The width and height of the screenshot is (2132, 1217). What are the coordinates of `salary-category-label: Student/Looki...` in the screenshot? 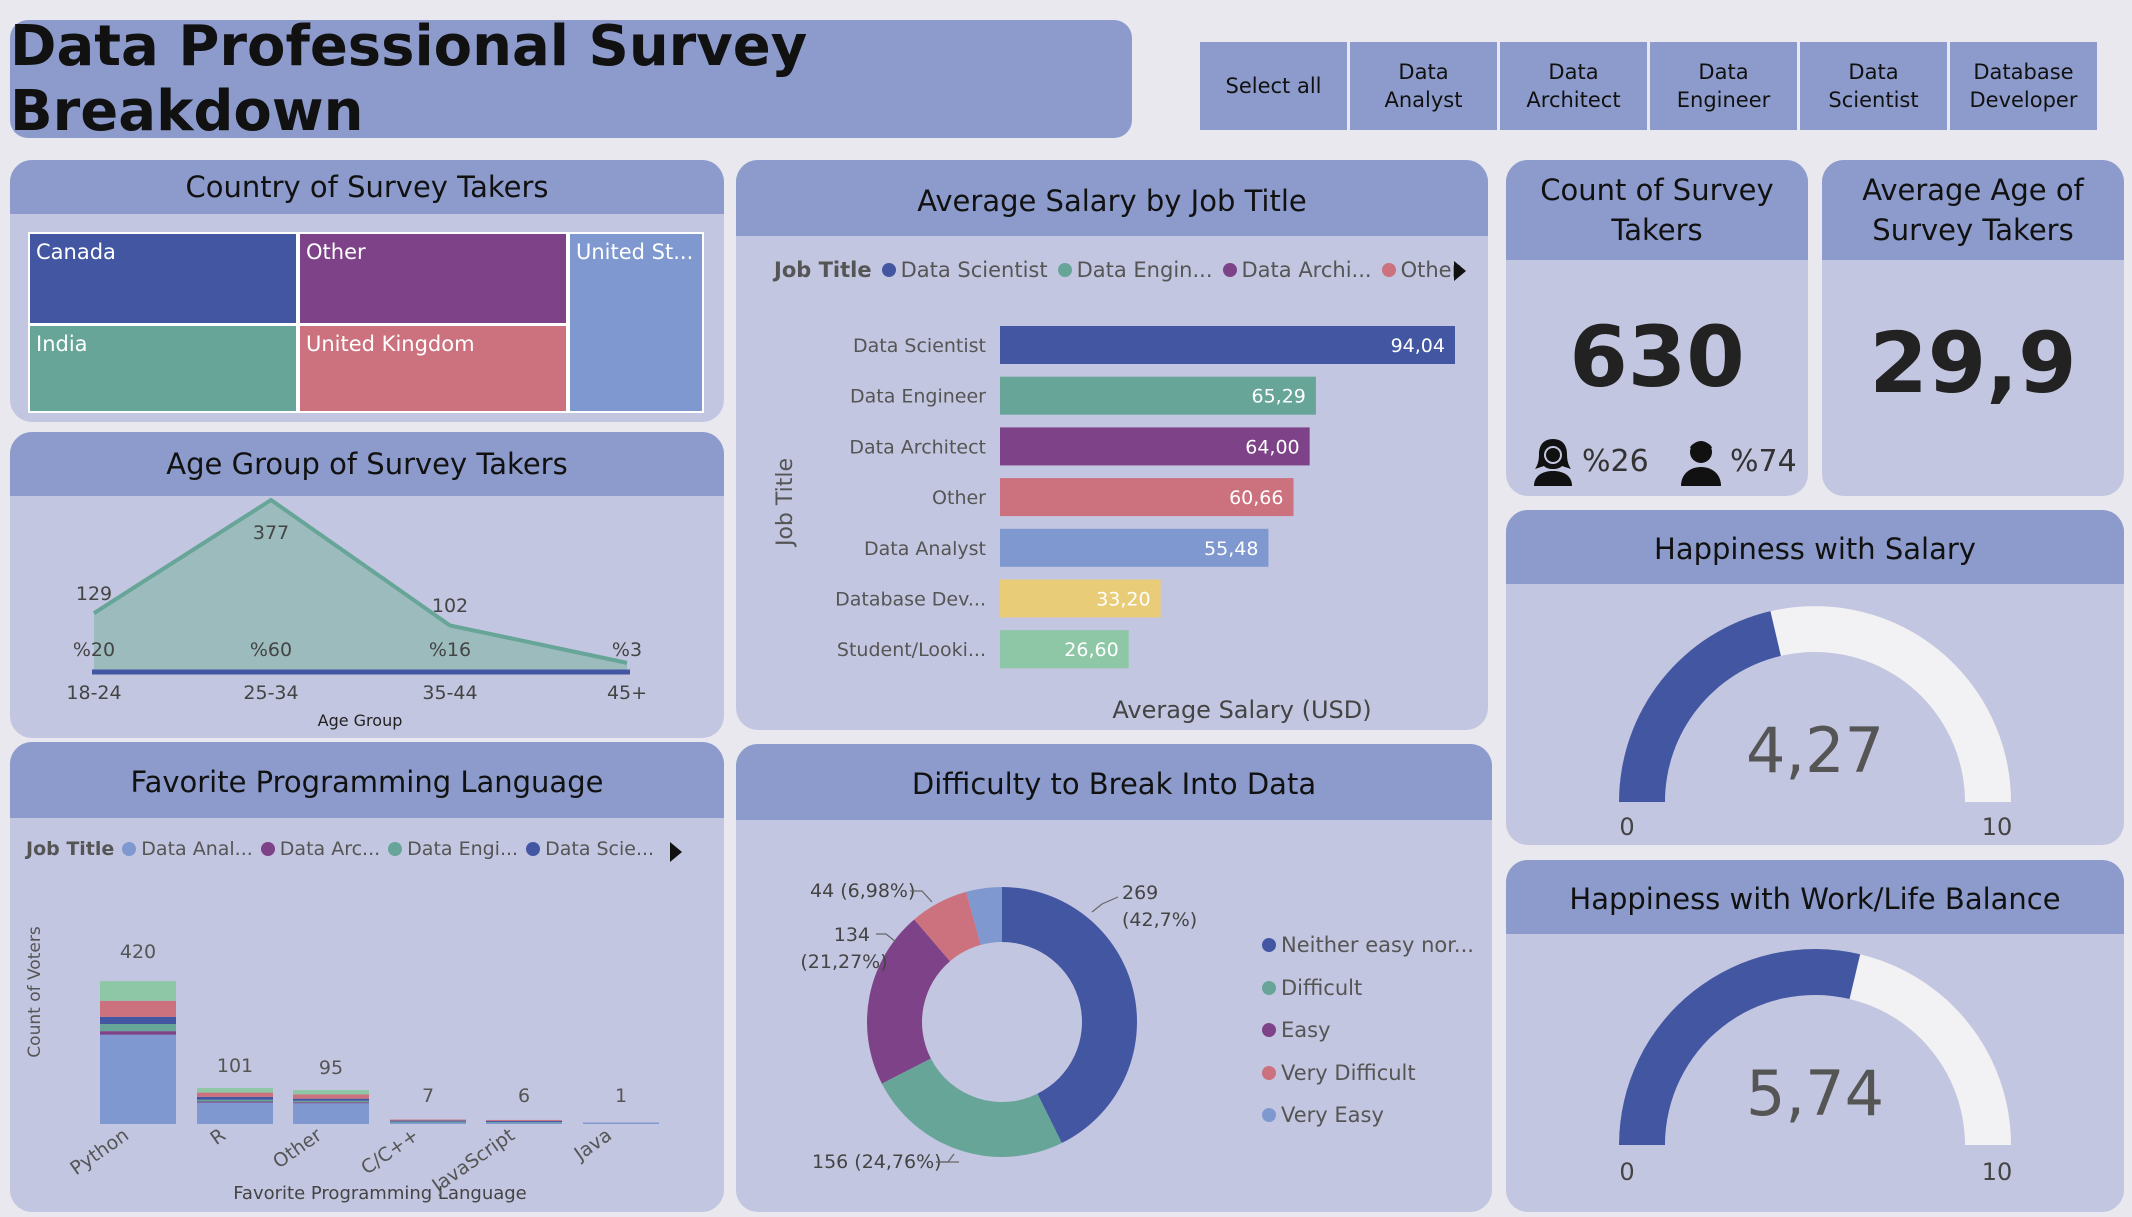 It's located at (911, 650).